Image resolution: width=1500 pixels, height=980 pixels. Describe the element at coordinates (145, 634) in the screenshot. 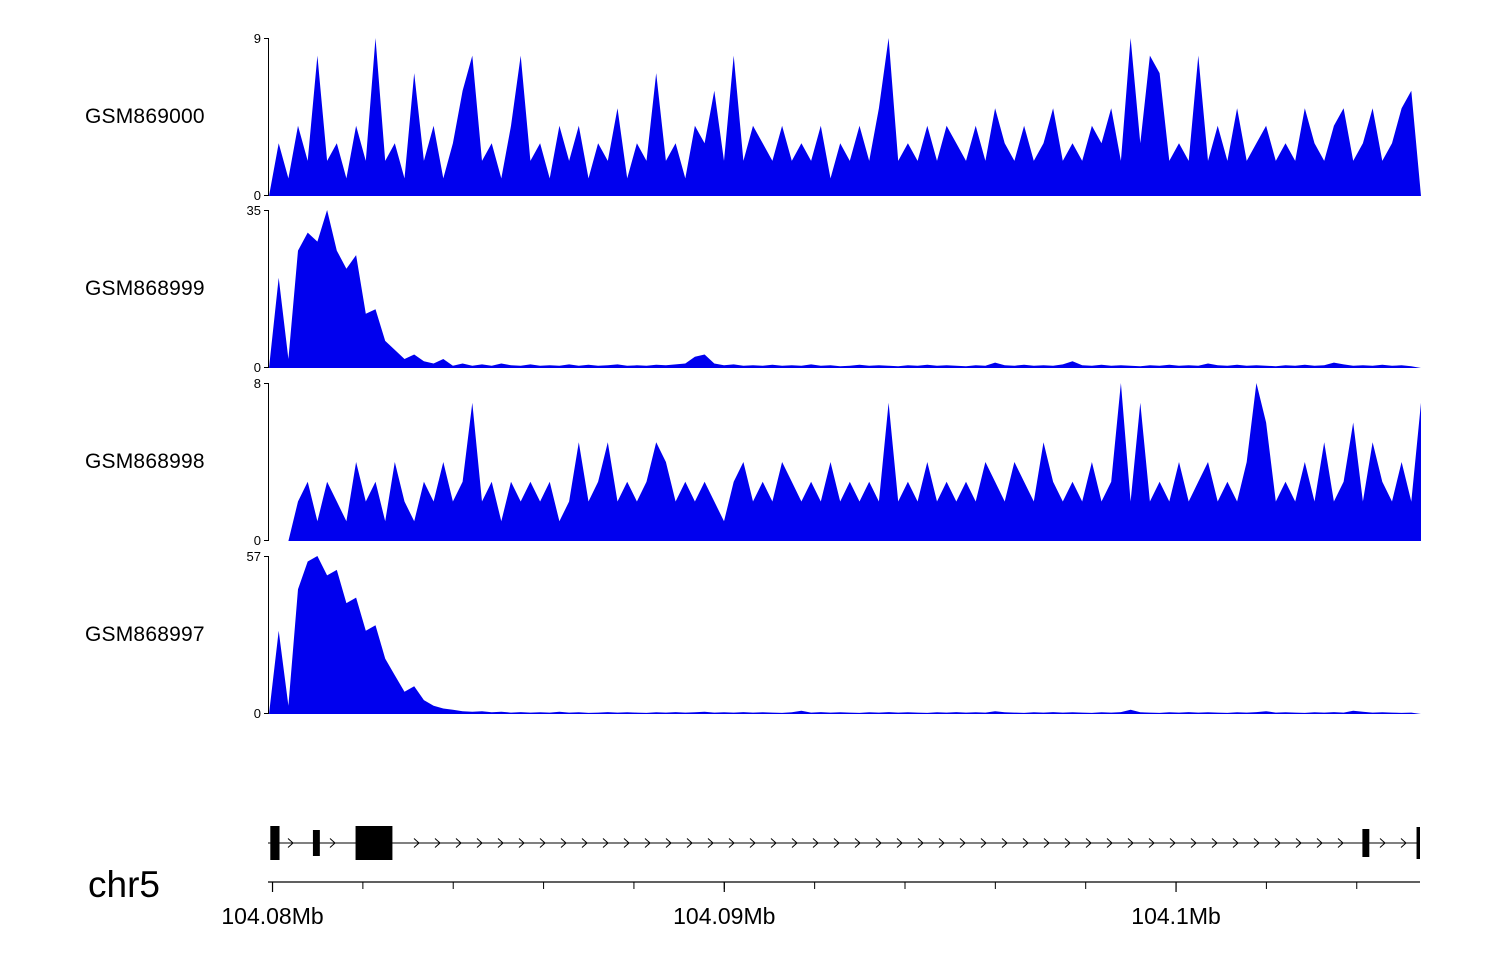

I see `track-label: GSM868997` at that location.